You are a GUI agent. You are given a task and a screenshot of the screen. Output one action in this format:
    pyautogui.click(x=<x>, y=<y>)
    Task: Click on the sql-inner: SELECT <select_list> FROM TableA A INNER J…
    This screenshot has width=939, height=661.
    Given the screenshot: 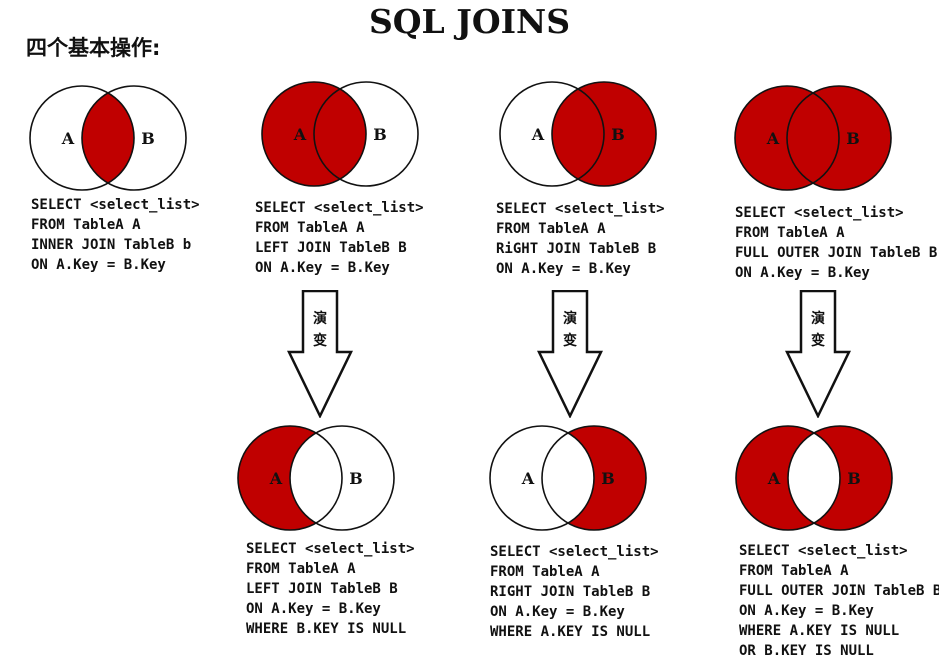 What is the action you would take?
    pyautogui.click(x=115, y=235)
    